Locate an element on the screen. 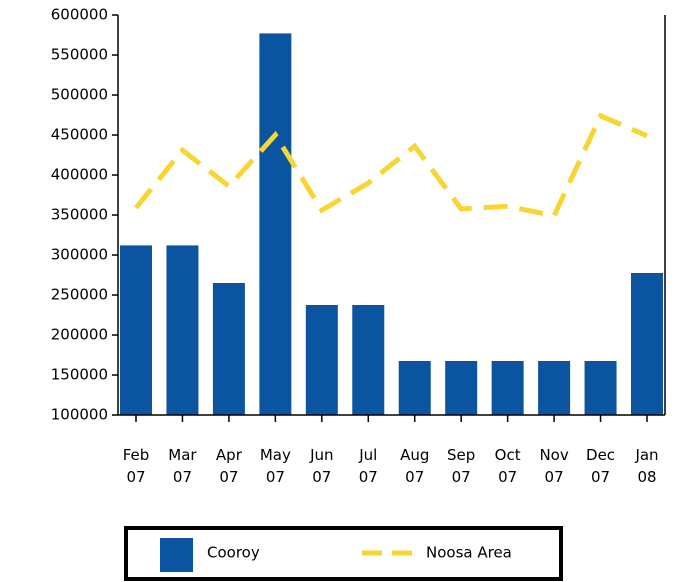 The height and width of the screenshot is (582, 680). legend-box is located at coordinates (343, 553).